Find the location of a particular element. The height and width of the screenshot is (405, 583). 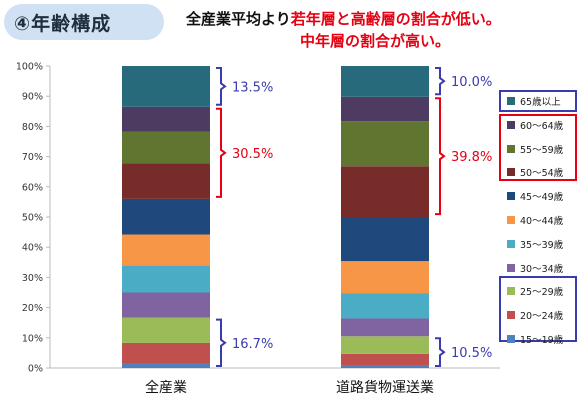

annotation-label: 13.5% is located at coordinates (252, 87).